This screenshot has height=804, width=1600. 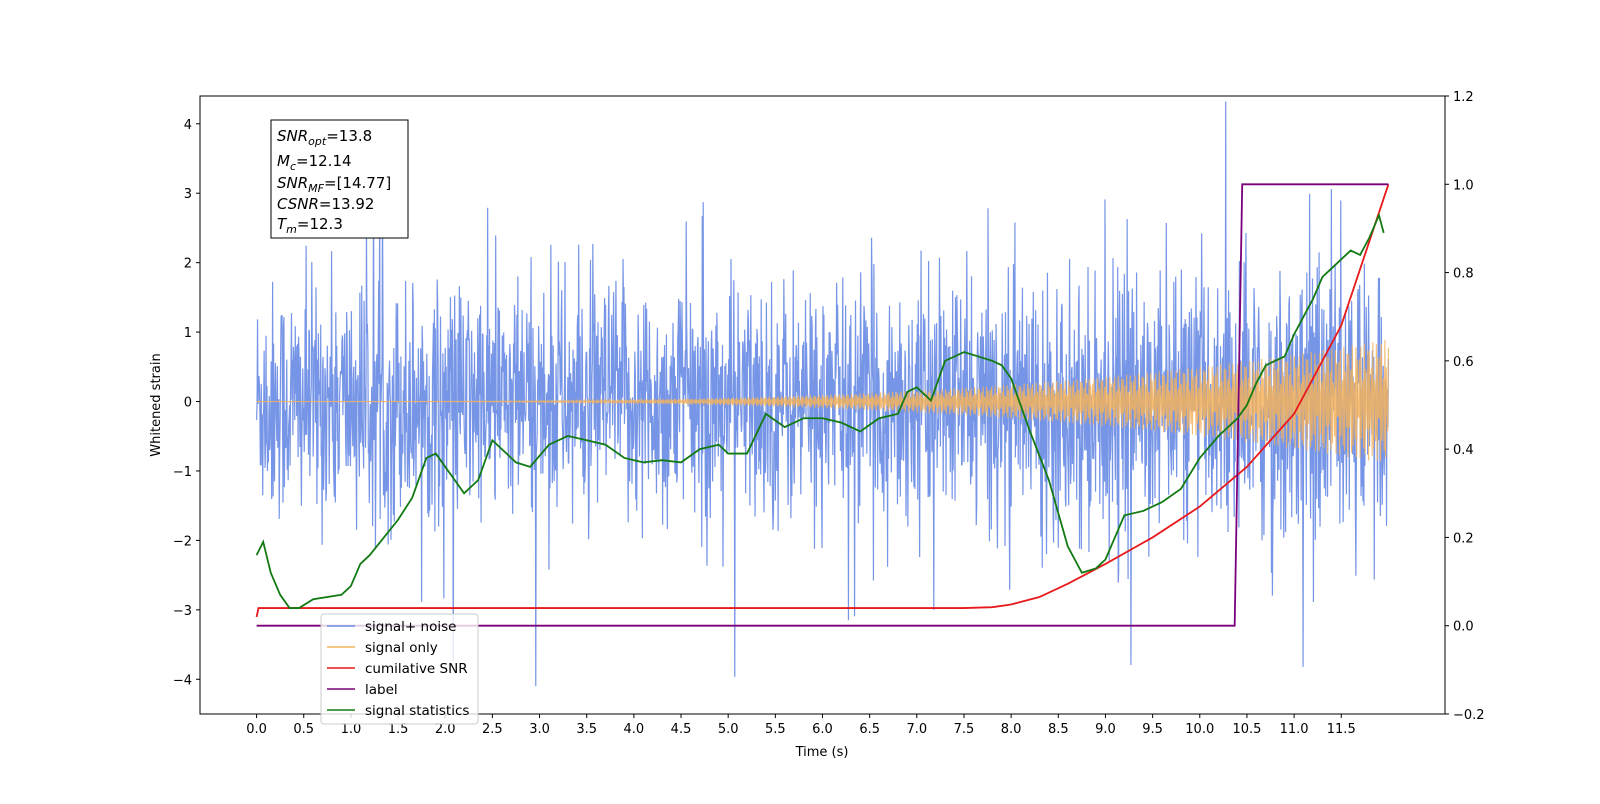 What do you see at coordinates (1463, 362) in the screenshot?
I see `y-tick-right-label: 0.6` at bounding box center [1463, 362].